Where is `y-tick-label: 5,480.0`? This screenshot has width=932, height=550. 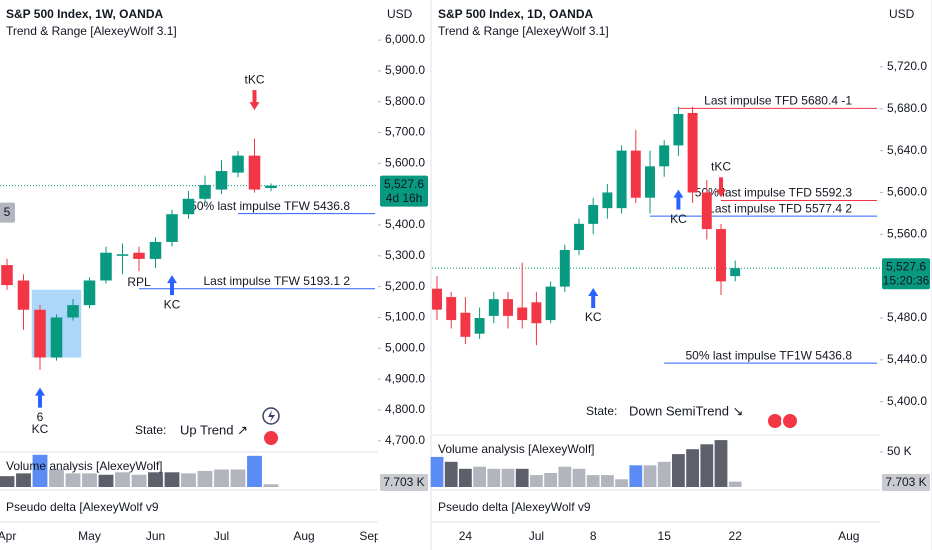 y-tick-label: 5,480.0 is located at coordinates (907, 317).